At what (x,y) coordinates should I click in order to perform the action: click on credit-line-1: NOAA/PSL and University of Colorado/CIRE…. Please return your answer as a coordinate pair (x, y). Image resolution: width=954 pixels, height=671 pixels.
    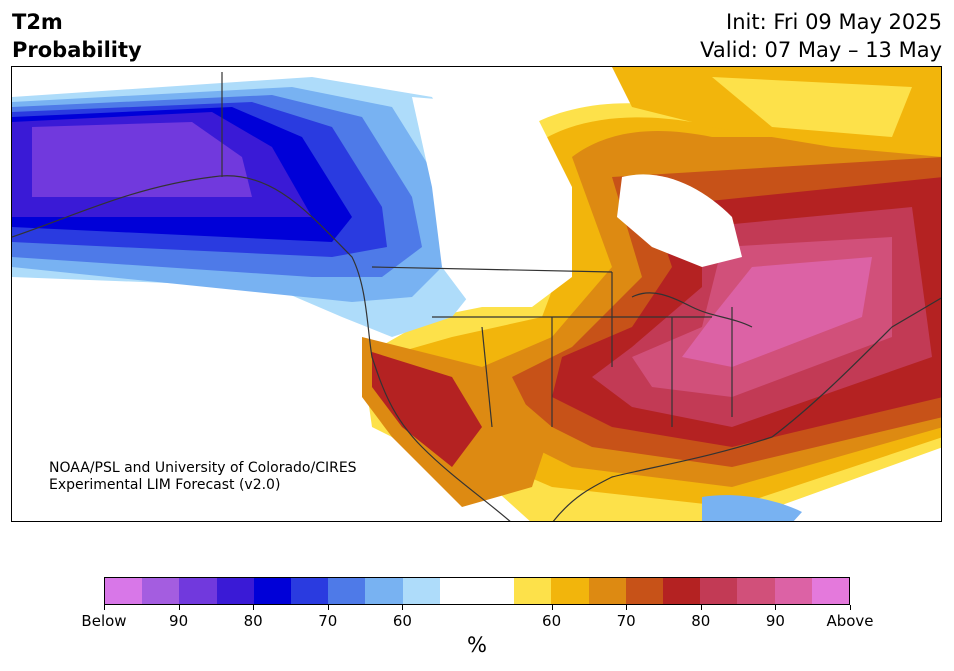
    Looking at the image, I should click on (203, 468).